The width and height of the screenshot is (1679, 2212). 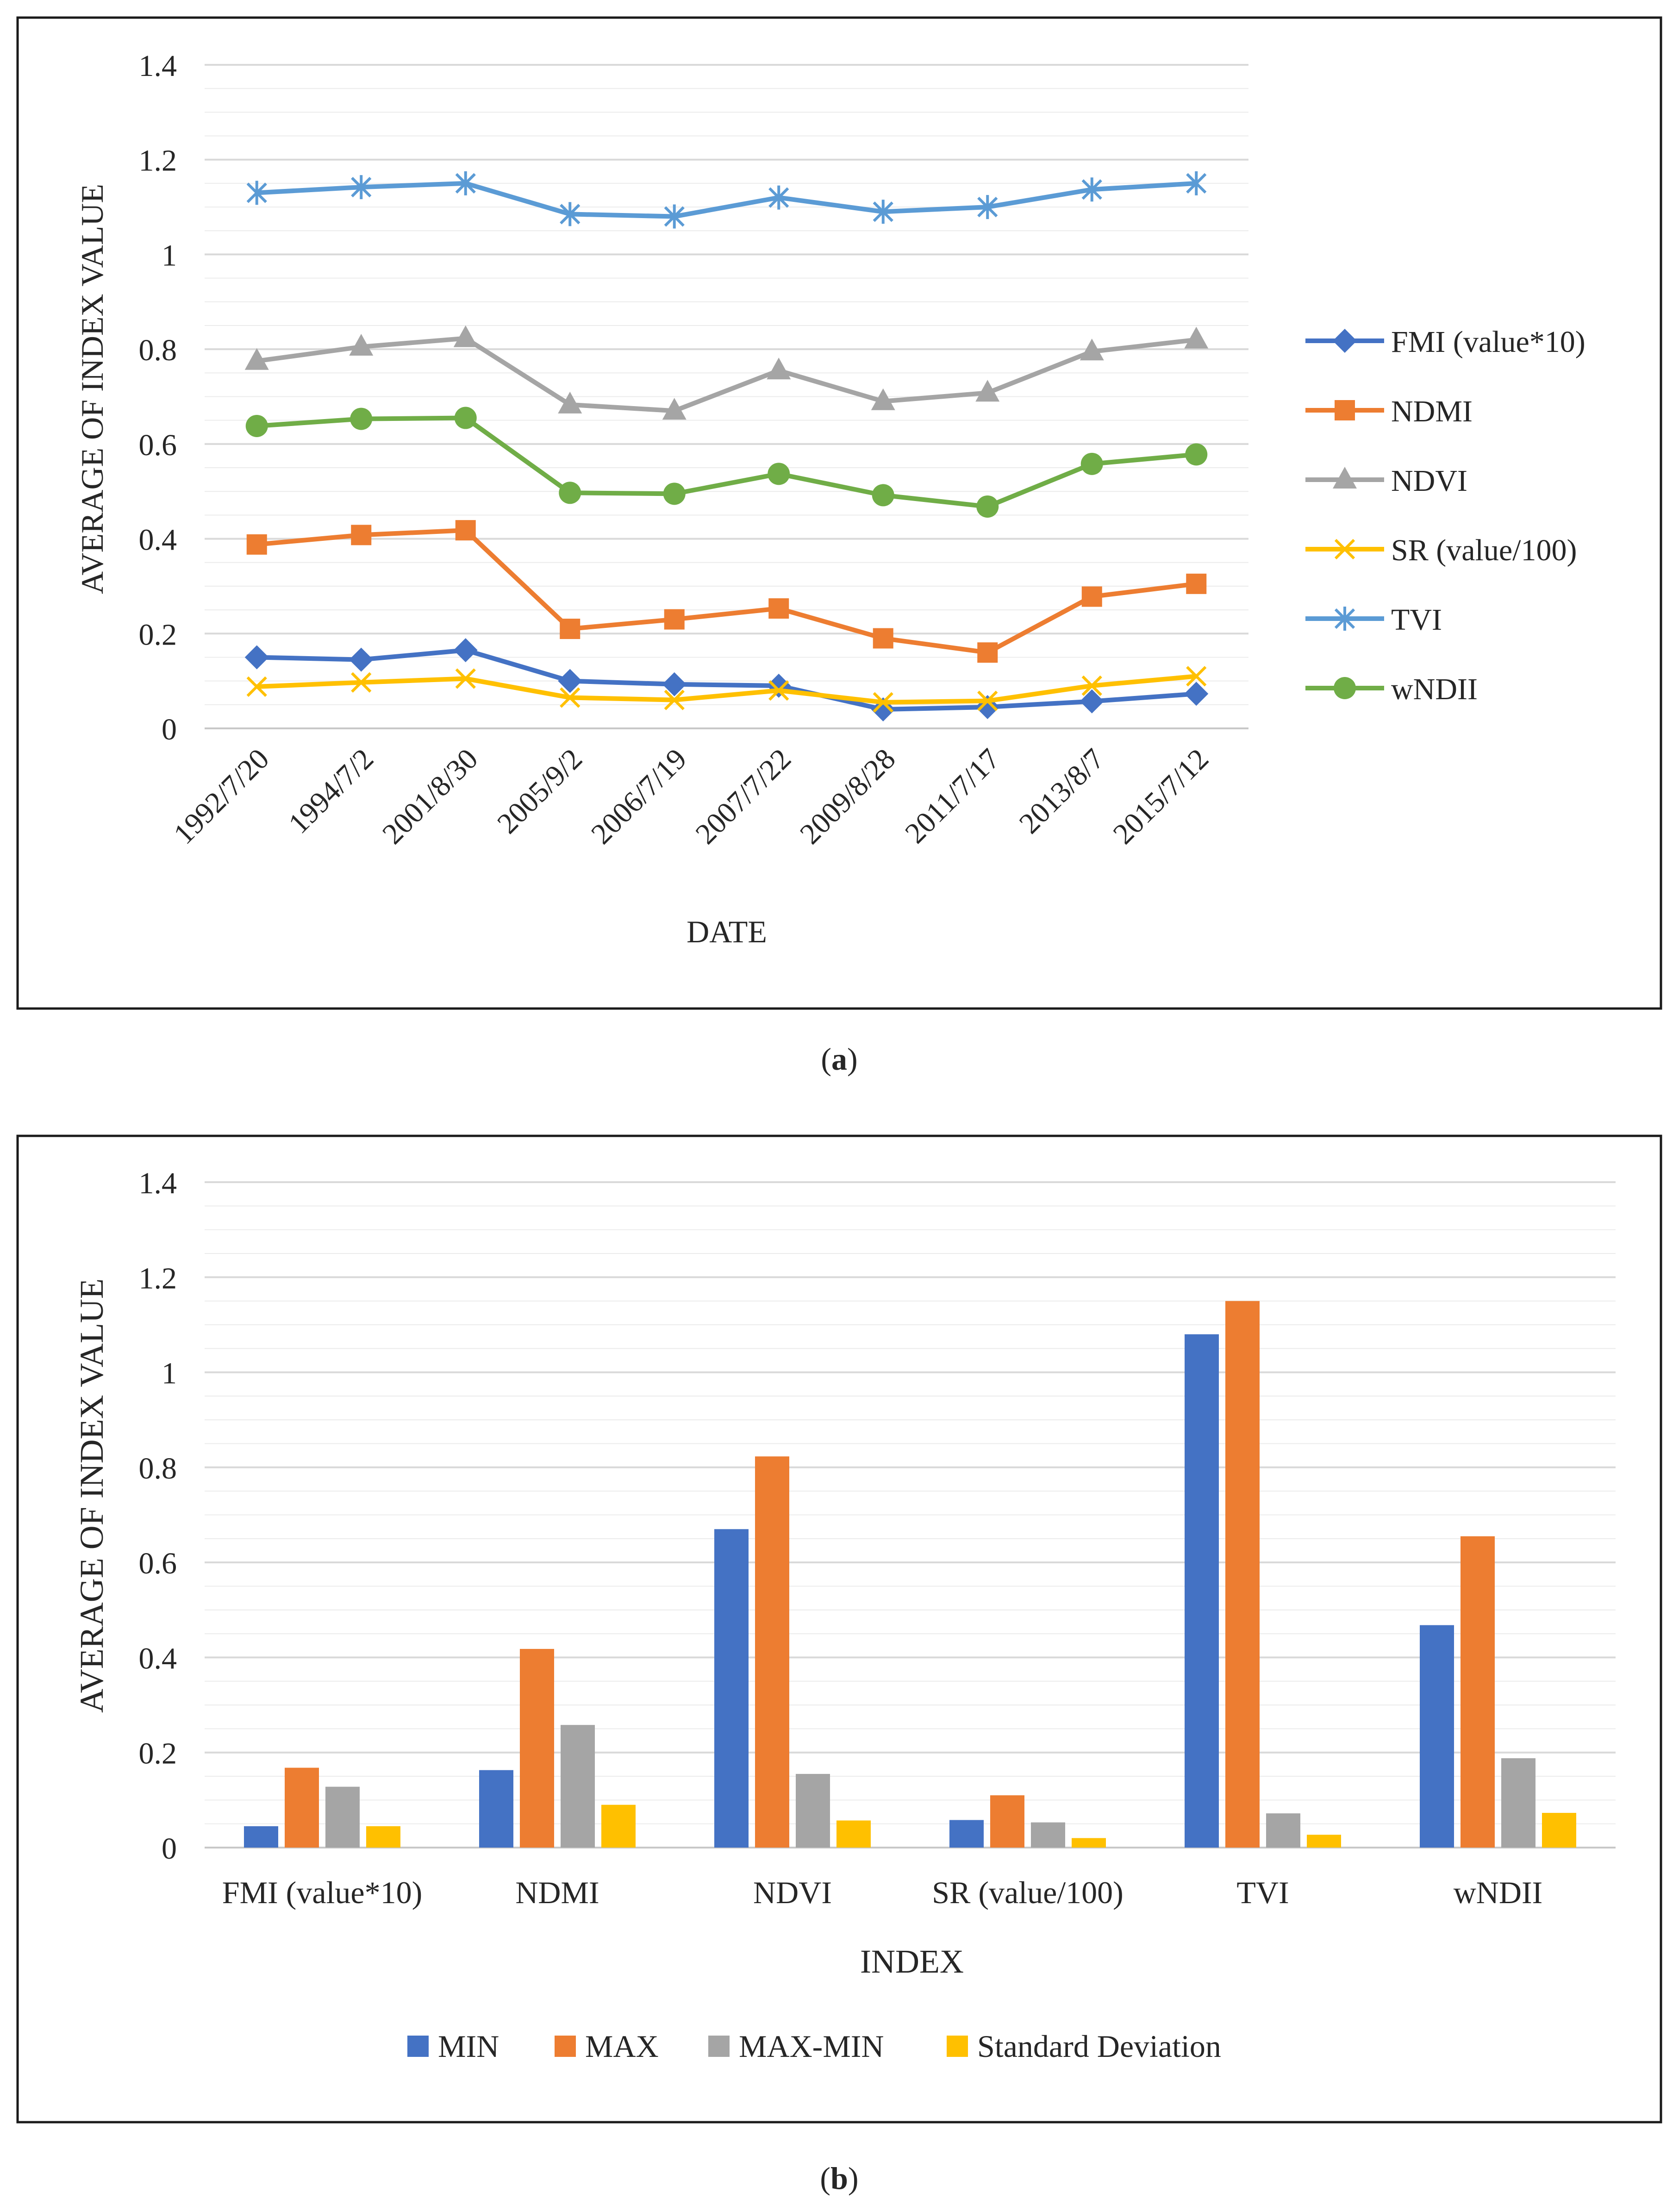 What do you see at coordinates (726, 200) in the screenshot?
I see `series-tvi` at bounding box center [726, 200].